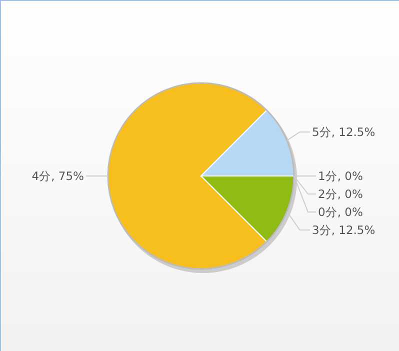 The width and height of the screenshot is (399, 351). Describe the element at coordinates (340, 212) in the screenshot. I see `category-label: 0分, 0%` at that location.